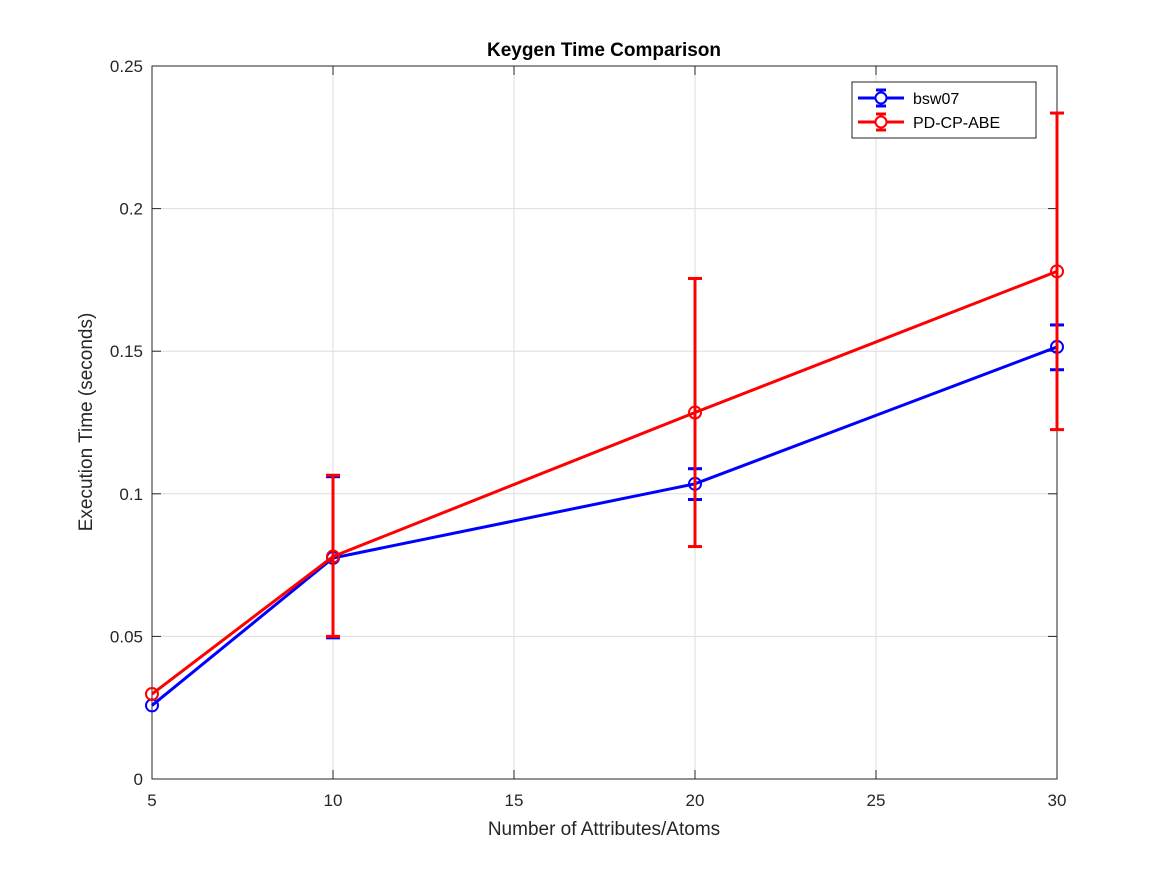  I want to click on legend-item: PD-CP-ABE, so click(929, 122).